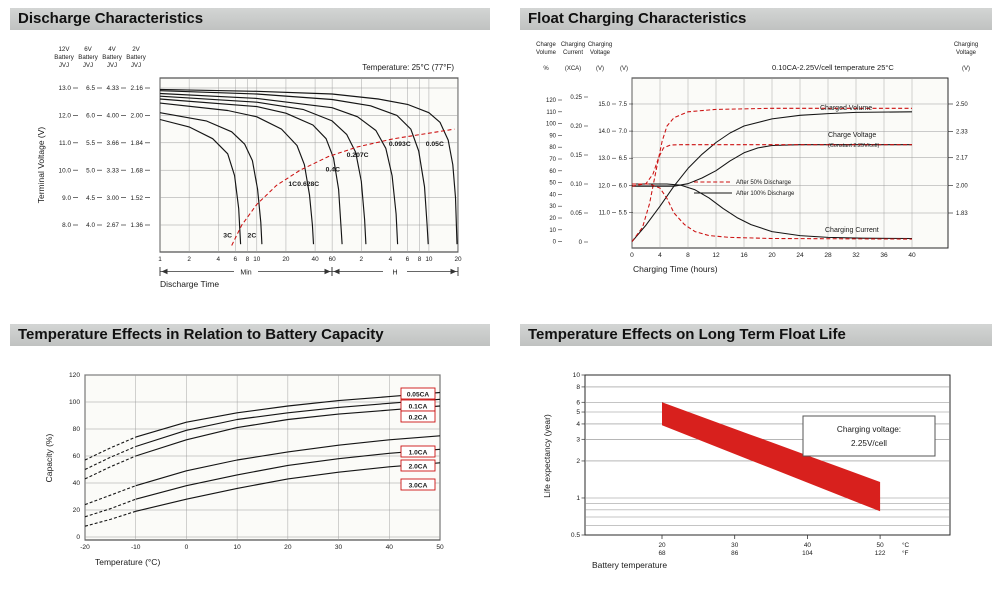  Describe the element at coordinates (906, 545) in the screenshot. I see `svg-text: °C` at that location.